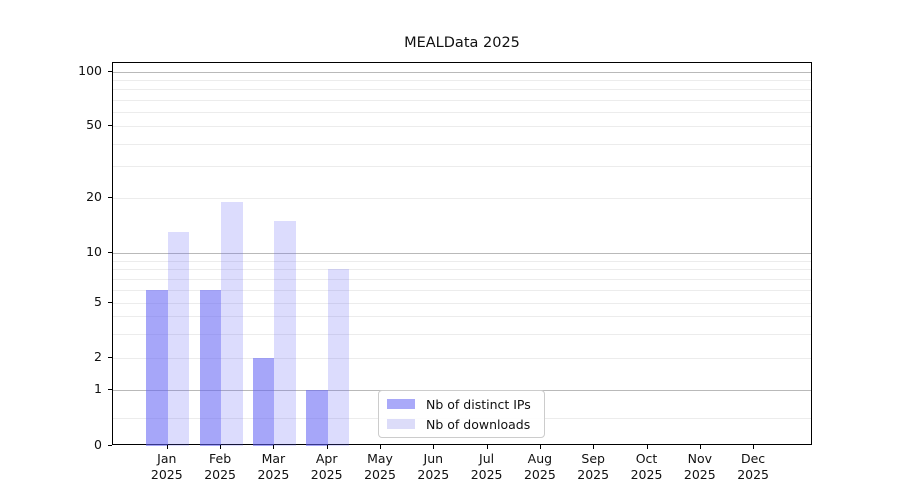  Describe the element at coordinates (94, 251) in the screenshot. I see `y-tick-label-10: 10` at that location.